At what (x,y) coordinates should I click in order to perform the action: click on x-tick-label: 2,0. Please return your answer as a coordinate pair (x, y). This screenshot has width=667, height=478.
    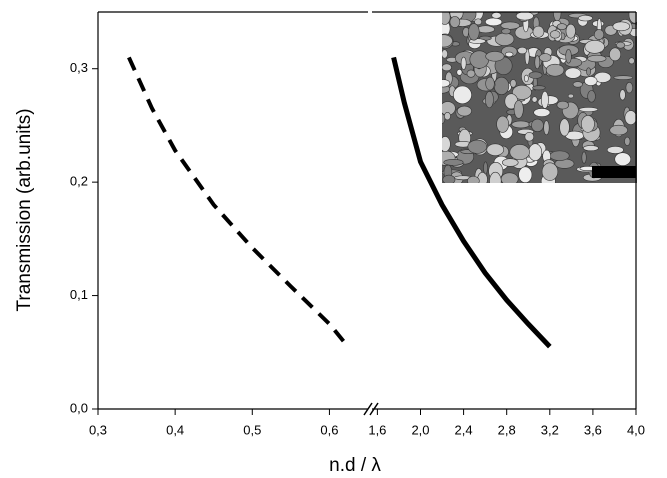
    Looking at the image, I should click on (420, 429).